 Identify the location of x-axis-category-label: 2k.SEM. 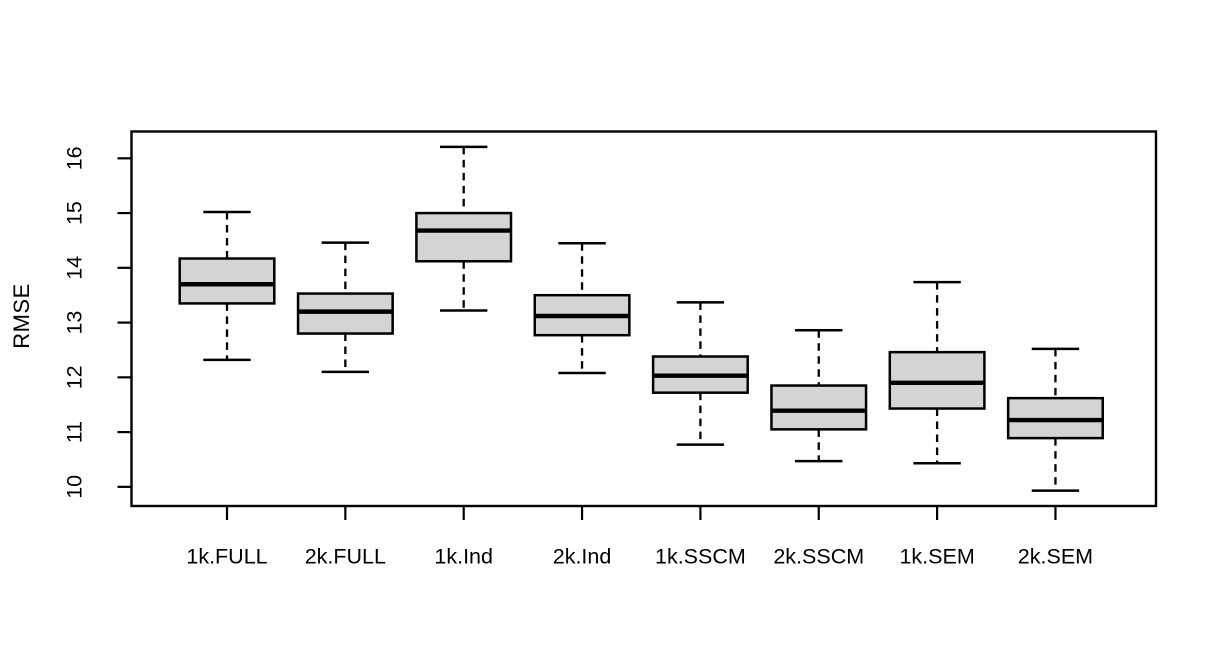
(1055, 557).